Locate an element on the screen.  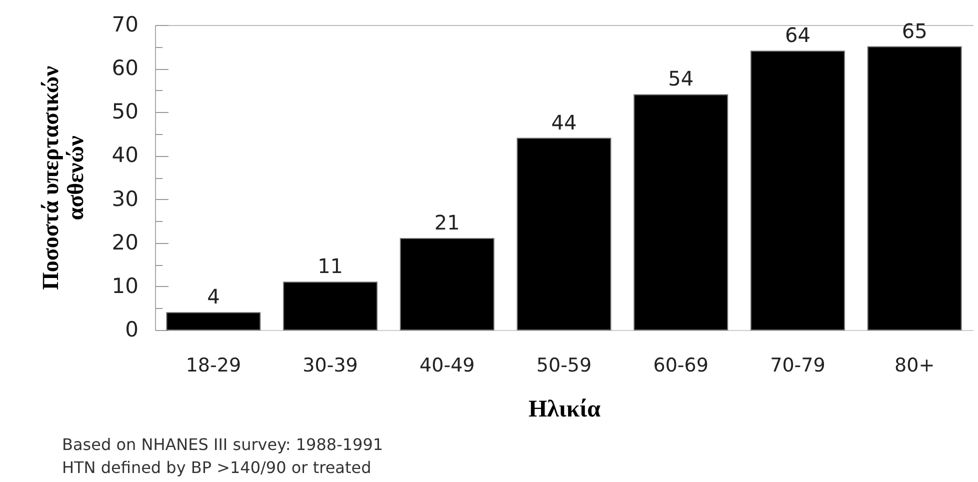
x-tick-label: 70-79 is located at coordinates (798, 365).